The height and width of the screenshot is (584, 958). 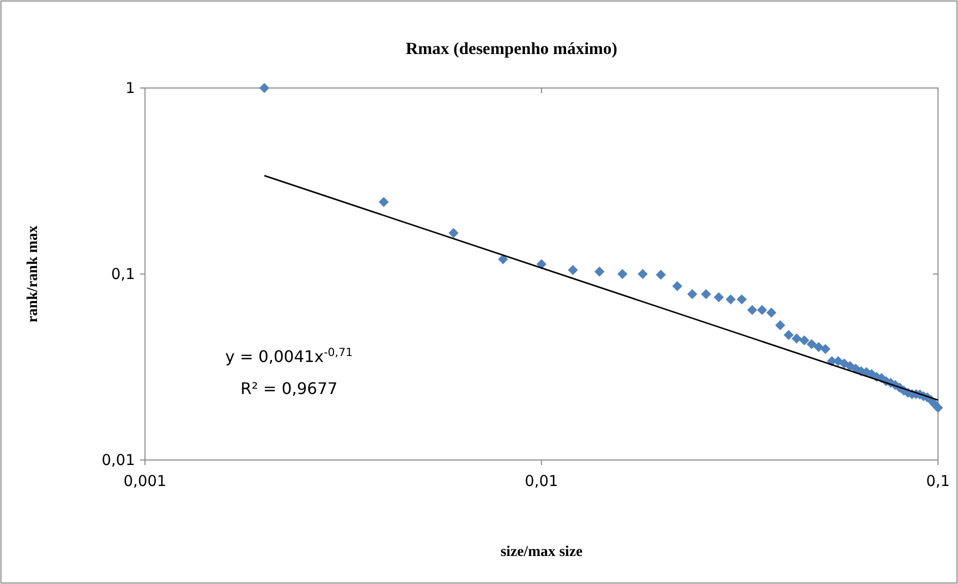 I want to click on y-tick-label: 1, so click(x=130, y=88).